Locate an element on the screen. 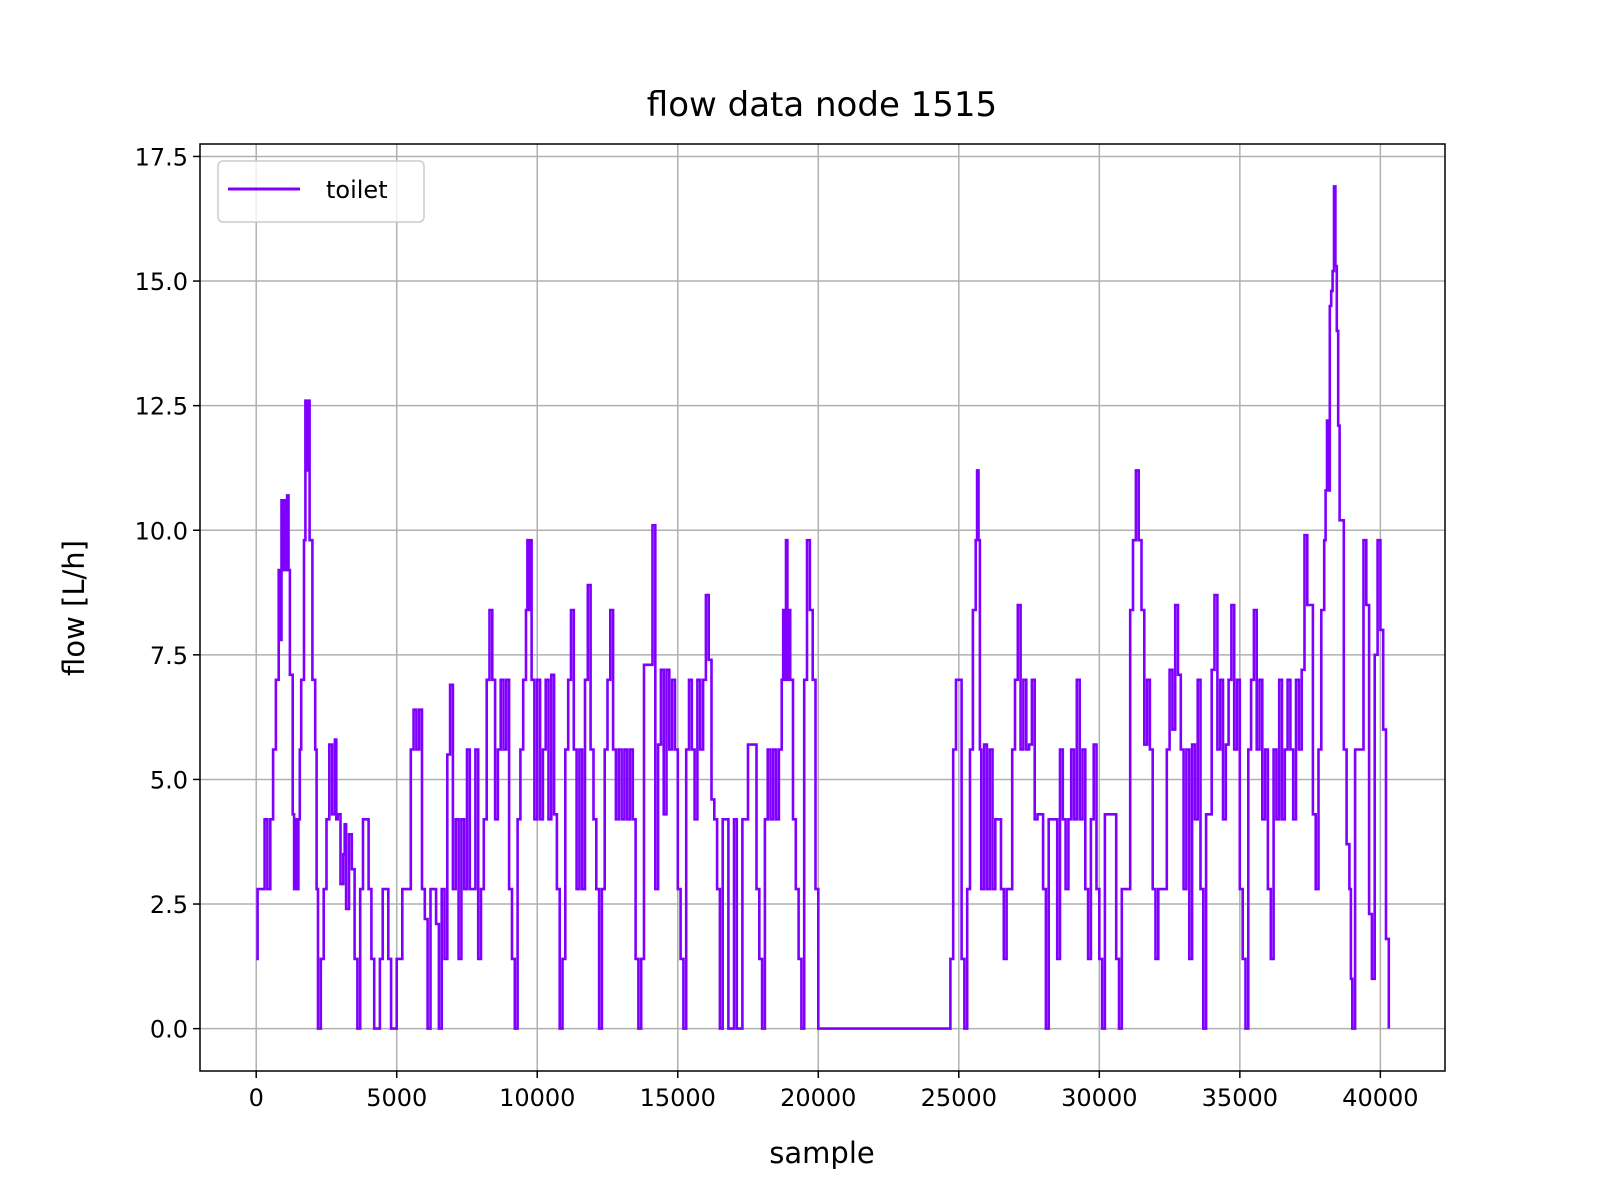  legend: toilet is located at coordinates (321, 191).